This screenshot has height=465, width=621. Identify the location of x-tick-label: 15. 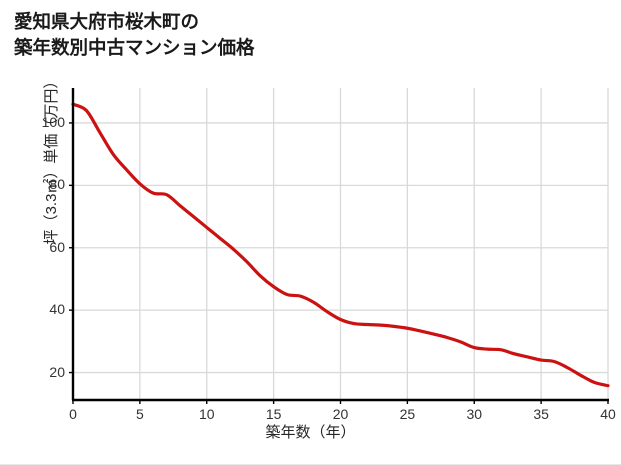
(273, 414).